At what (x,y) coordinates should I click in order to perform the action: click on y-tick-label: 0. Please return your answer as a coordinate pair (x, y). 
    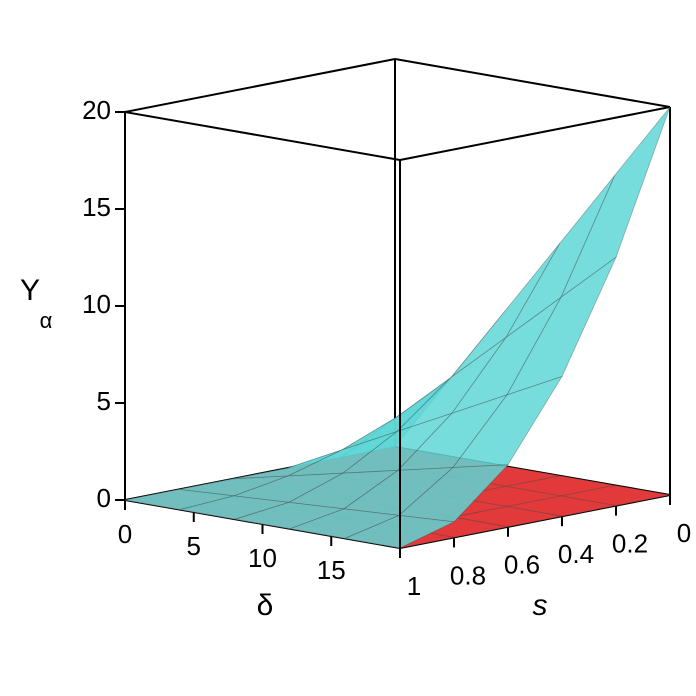
    Looking at the image, I should click on (684, 533).